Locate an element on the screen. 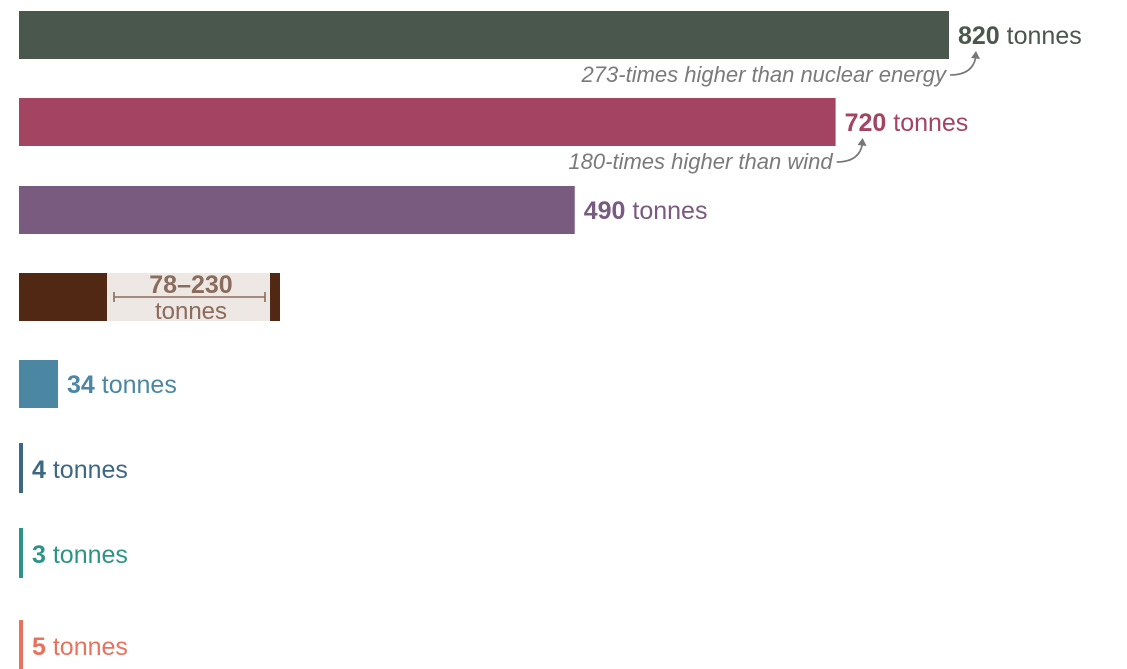 The image size is (1127, 669). value-number: 490 is located at coordinates (605, 211).